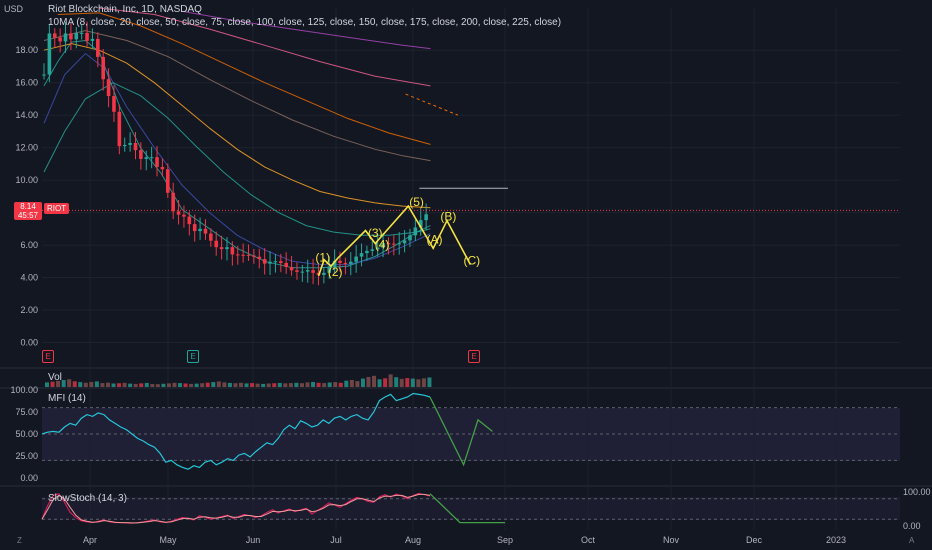 The width and height of the screenshot is (932, 550). Describe the element at coordinates (912, 526) in the screenshot. I see `stoch-tick-label: 0.00` at that location.